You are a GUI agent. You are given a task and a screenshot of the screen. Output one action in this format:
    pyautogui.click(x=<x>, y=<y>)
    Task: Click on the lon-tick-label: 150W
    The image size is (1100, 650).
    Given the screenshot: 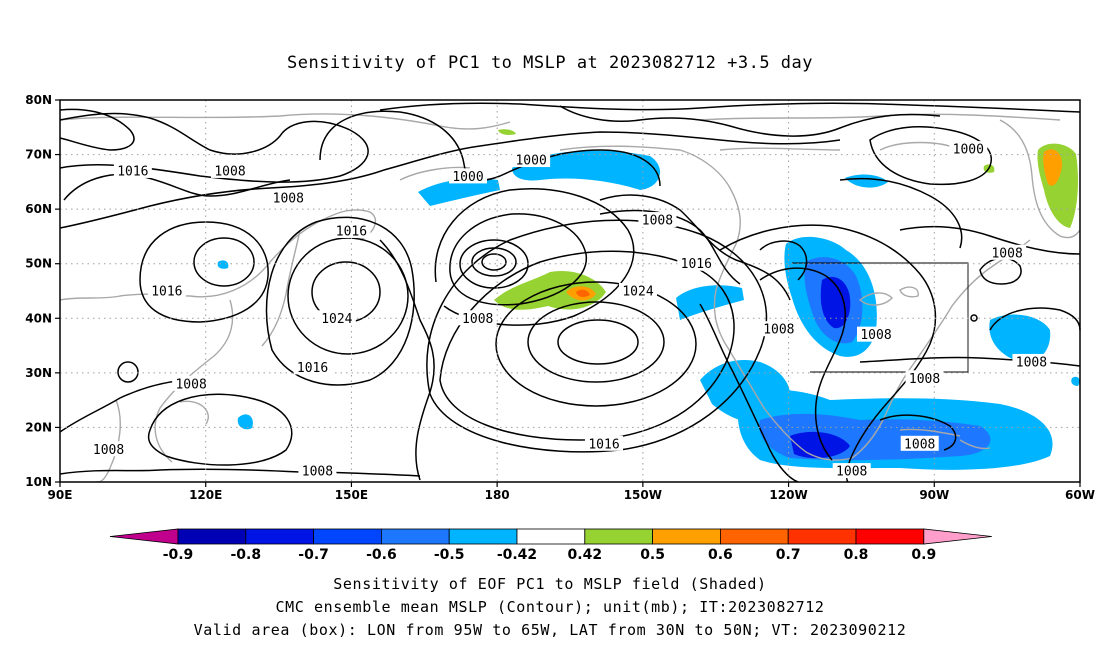 What is the action you would take?
    pyautogui.click(x=643, y=495)
    